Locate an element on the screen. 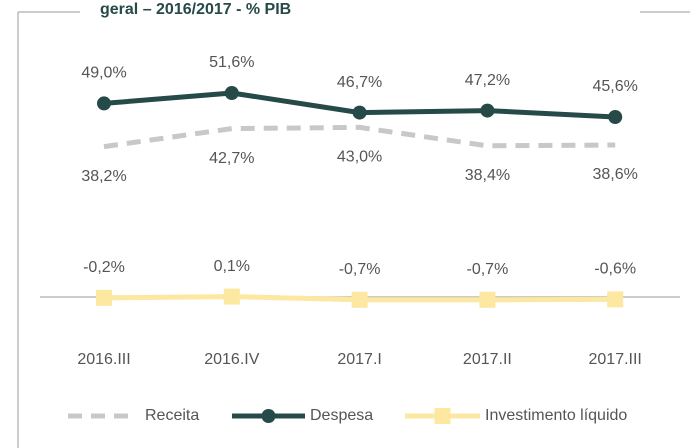  x-tick-label: 2017.III is located at coordinates (615, 359).